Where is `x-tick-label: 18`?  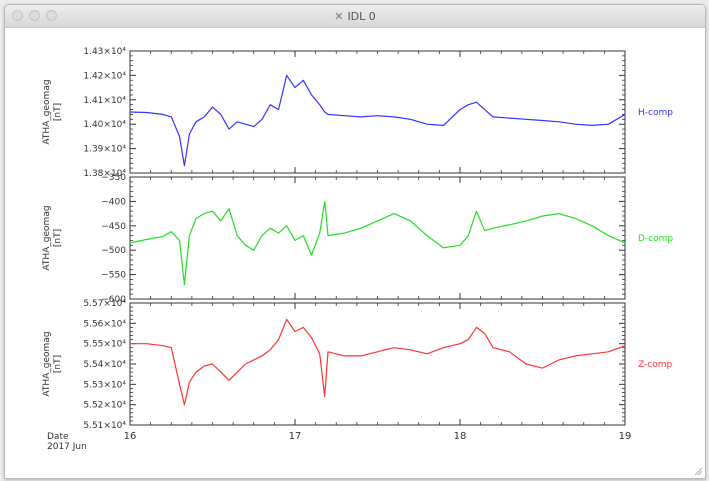
x-tick-label: 18 is located at coordinates (460, 436).